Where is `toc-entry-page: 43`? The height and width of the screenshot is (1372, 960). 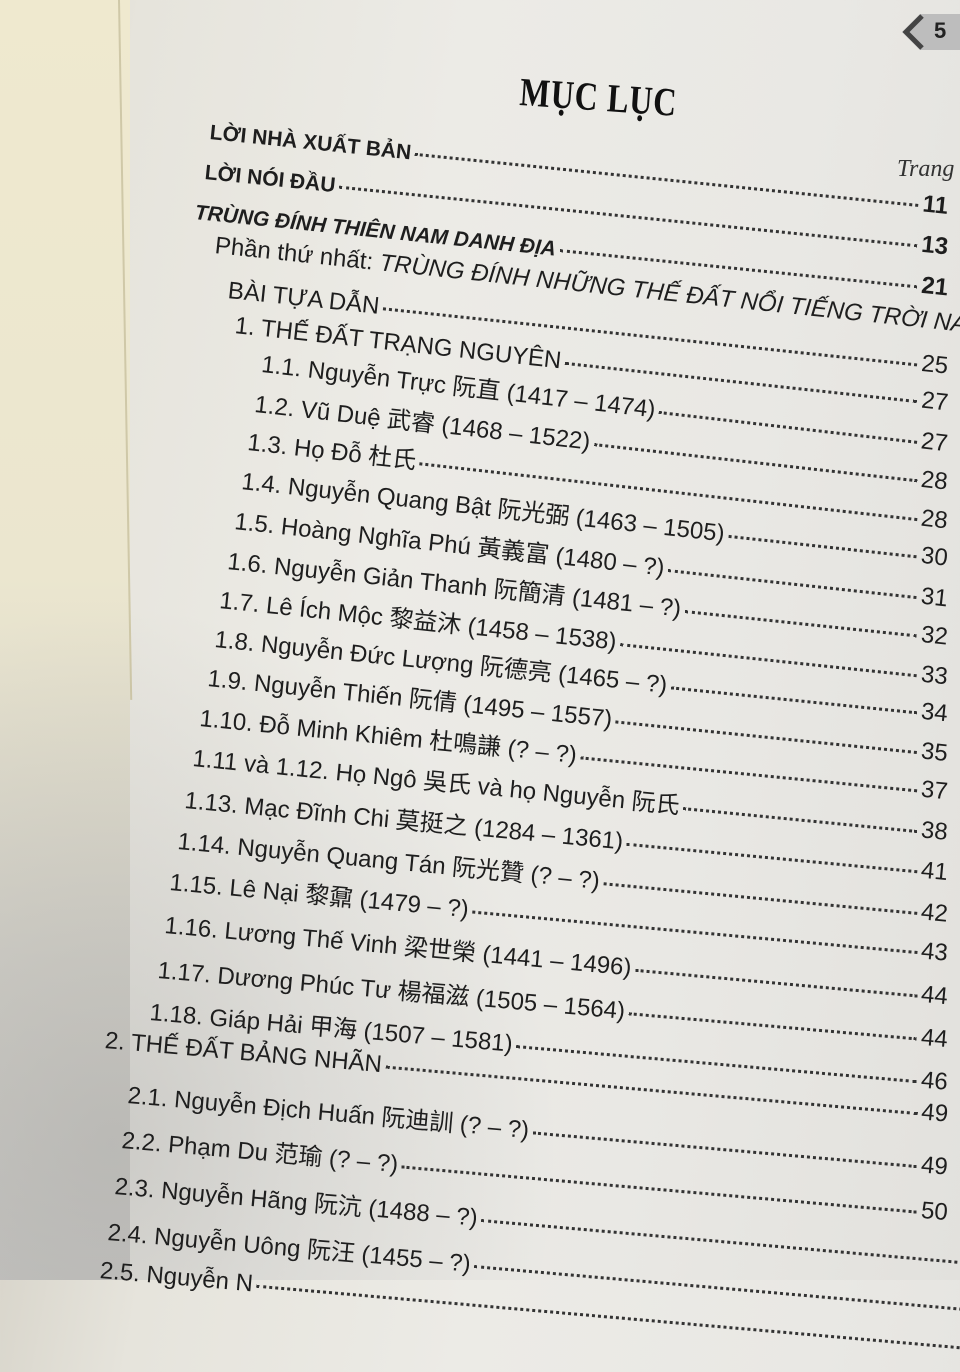 toc-entry-page: 43 is located at coordinates (934, 952).